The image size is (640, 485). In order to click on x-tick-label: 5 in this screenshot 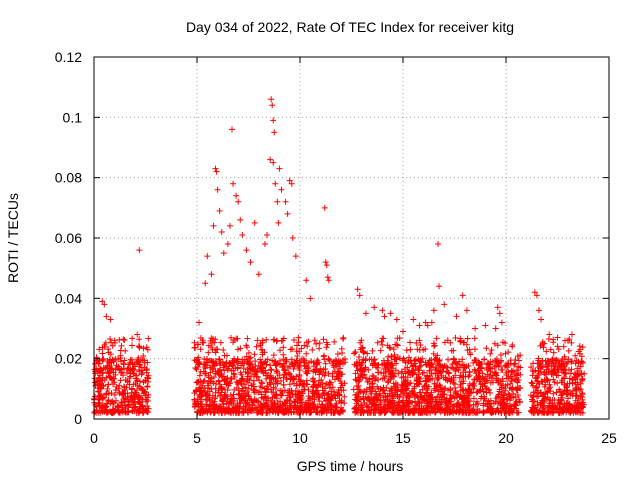, I will do `click(197, 438)`.